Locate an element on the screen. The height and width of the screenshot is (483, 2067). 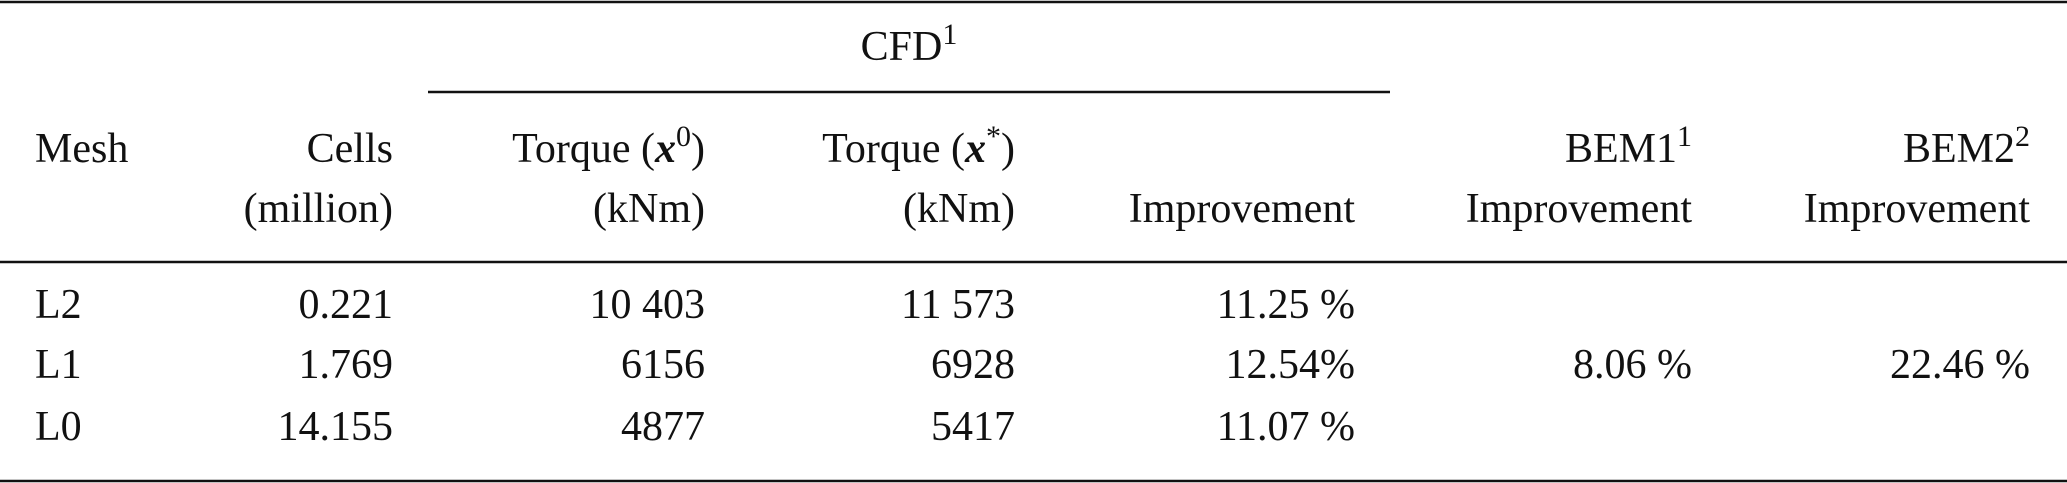
table-cell: L0 is located at coordinates (58, 427).